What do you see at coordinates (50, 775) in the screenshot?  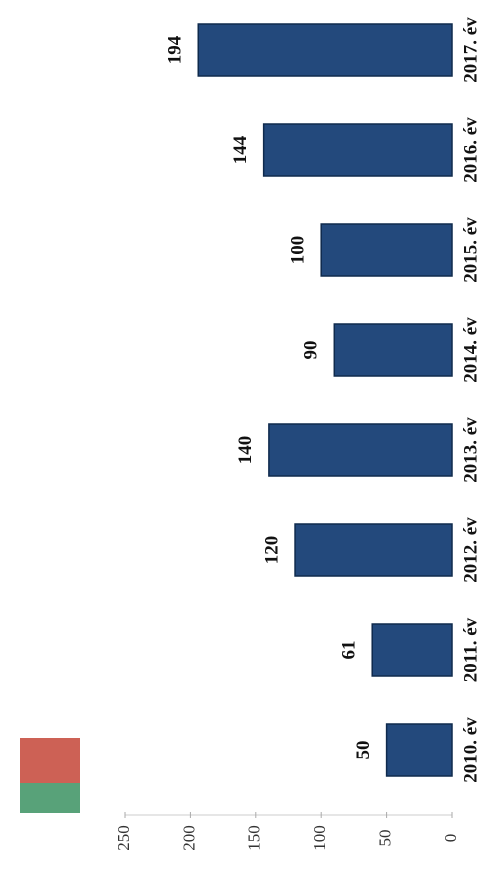 I see `logo` at bounding box center [50, 775].